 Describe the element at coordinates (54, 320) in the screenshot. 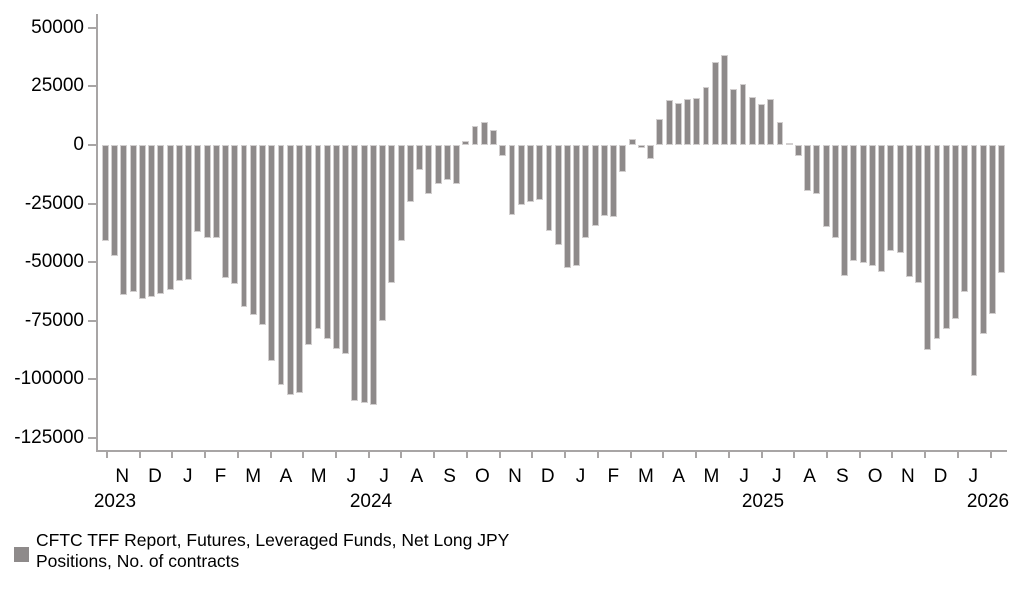

I see `y-tick-label: -75000` at that location.